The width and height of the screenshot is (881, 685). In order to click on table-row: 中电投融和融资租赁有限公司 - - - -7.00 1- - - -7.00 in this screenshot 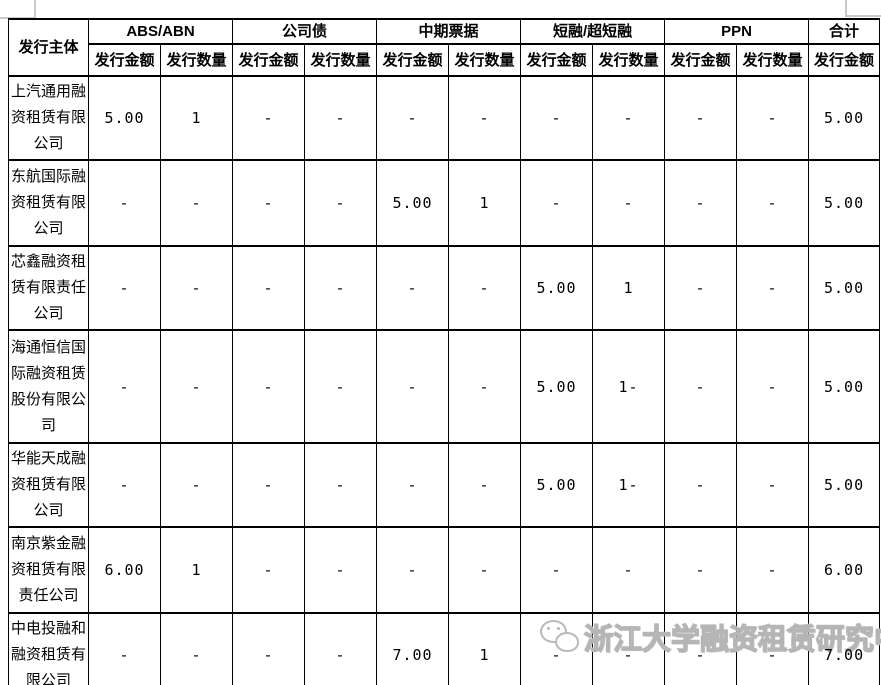, I will do `click(444, 648)`.